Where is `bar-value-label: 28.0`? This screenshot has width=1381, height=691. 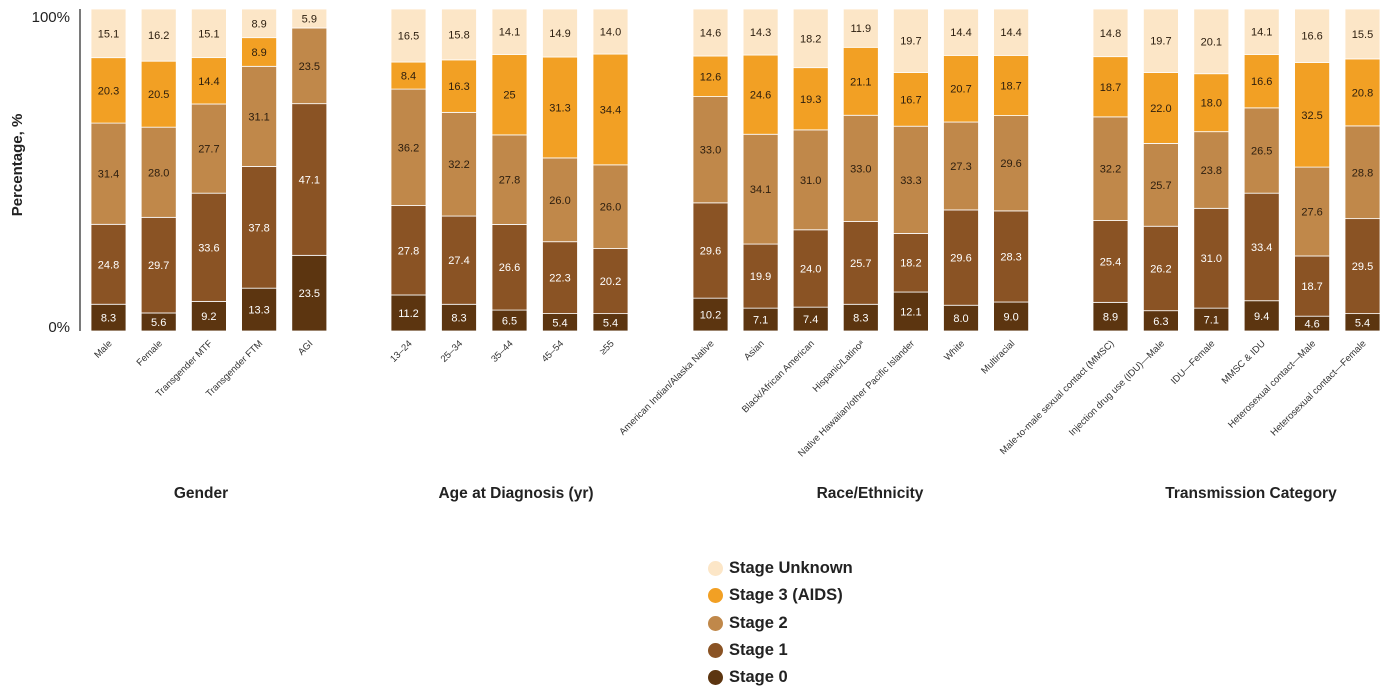
bar-value-label: 28.0 is located at coordinates (158, 173).